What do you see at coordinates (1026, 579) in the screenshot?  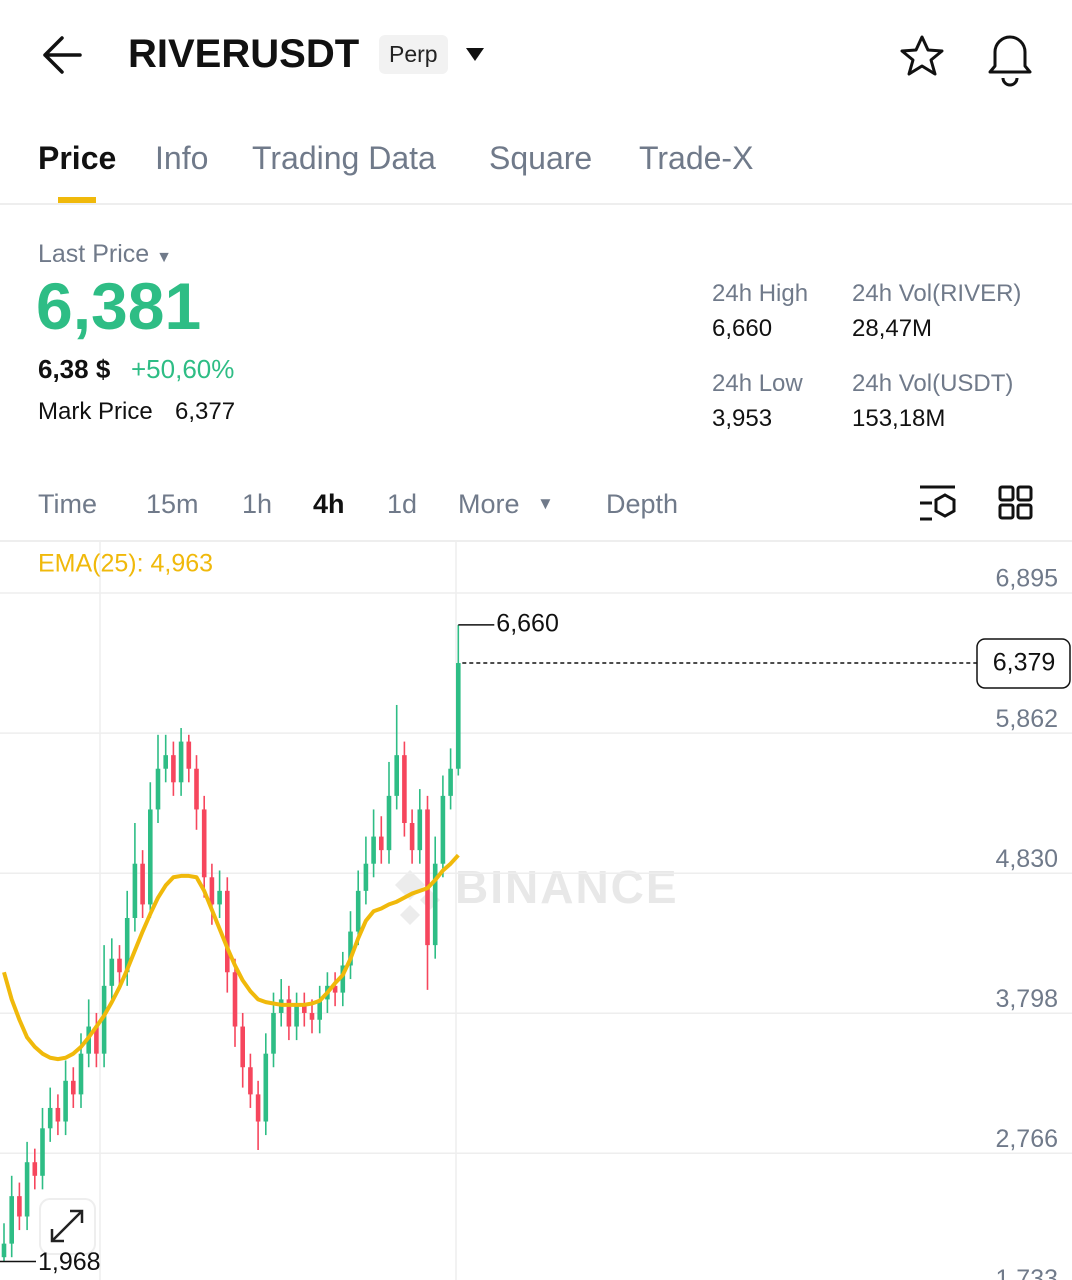 I see `y-tick-label: 6,895` at bounding box center [1026, 579].